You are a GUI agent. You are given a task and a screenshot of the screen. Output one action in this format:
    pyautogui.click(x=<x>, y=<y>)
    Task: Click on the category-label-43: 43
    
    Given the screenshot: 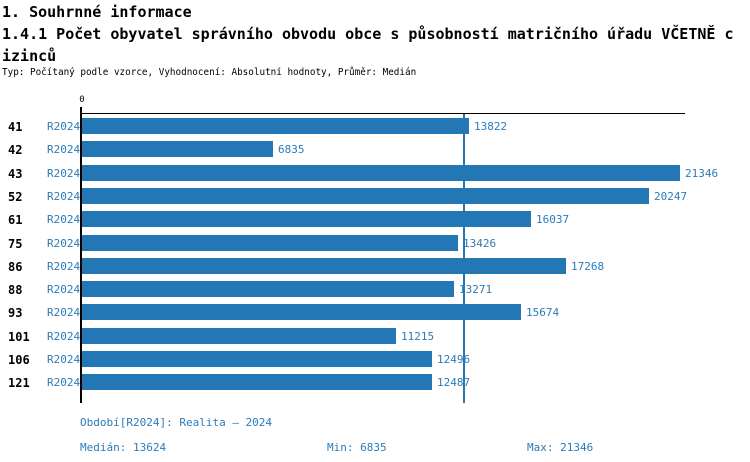 What is the action you would take?
    pyautogui.click(x=15, y=173)
    